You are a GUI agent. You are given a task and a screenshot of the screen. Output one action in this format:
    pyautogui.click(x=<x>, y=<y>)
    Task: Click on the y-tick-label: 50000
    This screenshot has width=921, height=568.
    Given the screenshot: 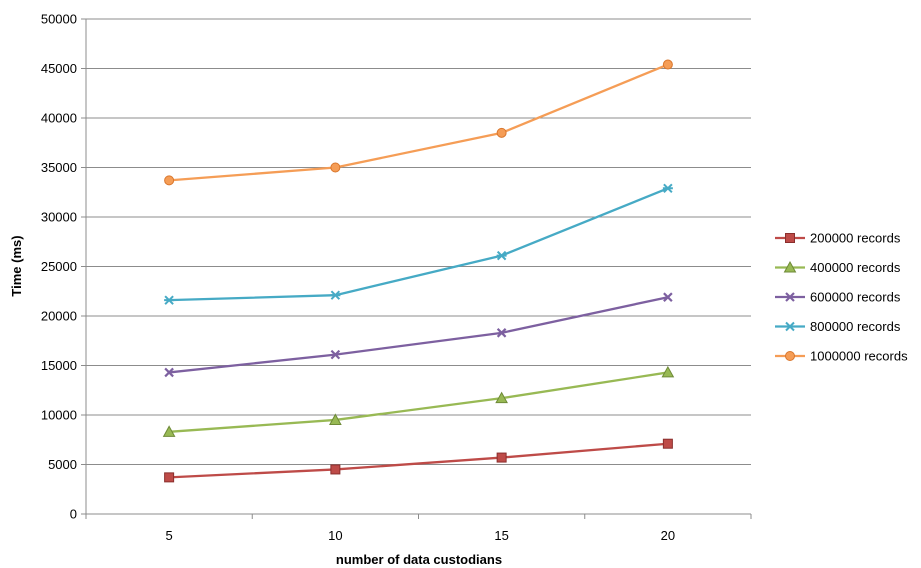 What is the action you would take?
    pyautogui.click(x=59, y=19)
    